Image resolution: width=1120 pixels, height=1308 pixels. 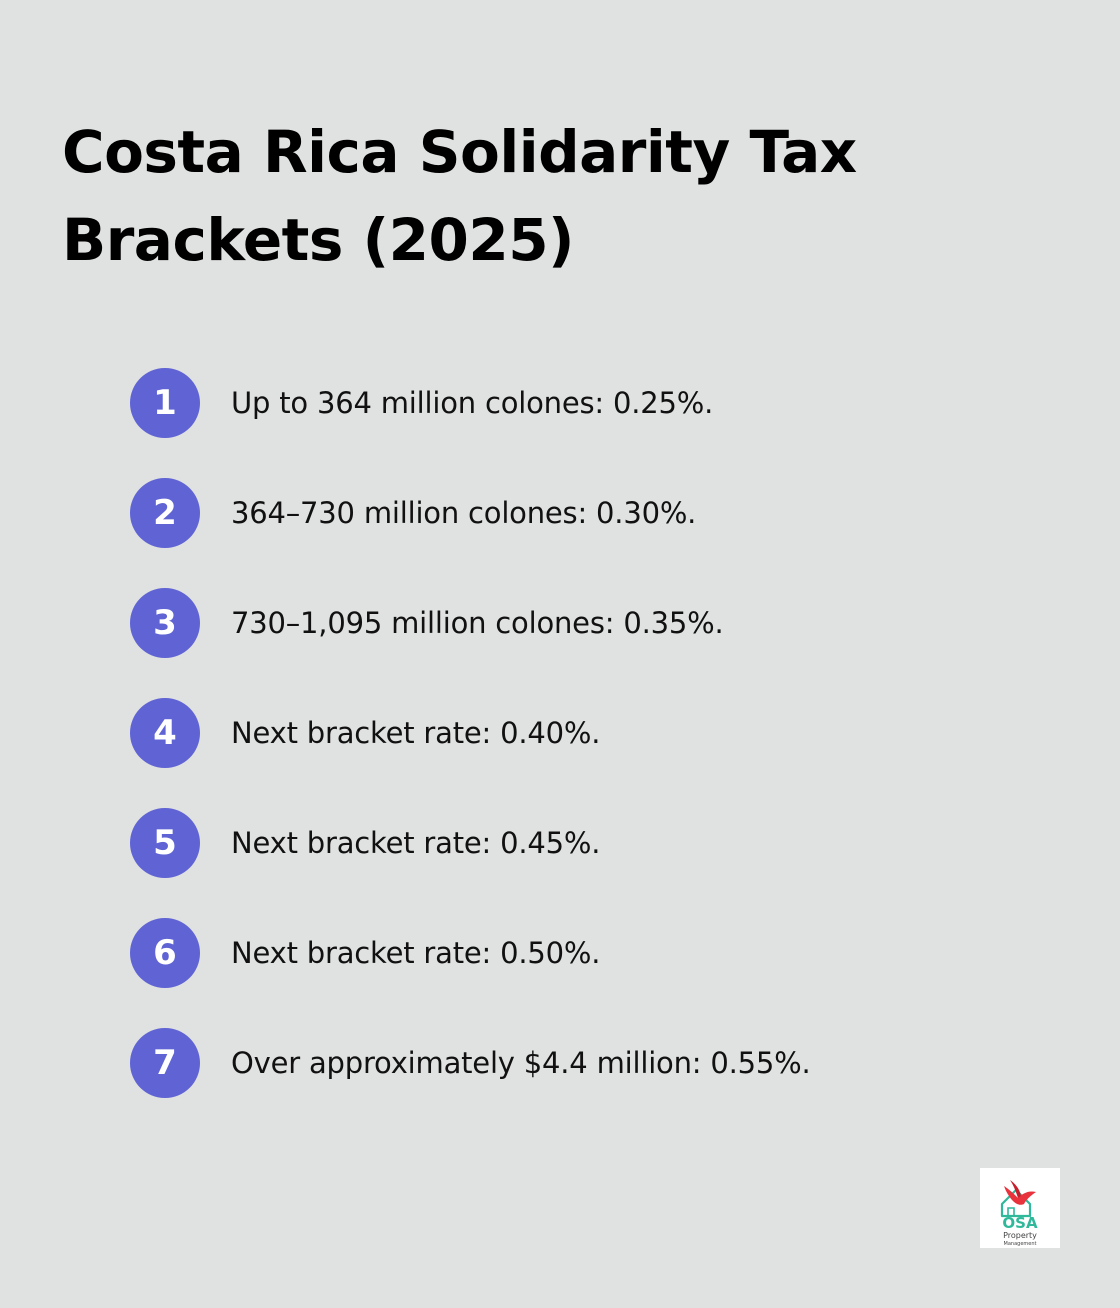 What do you see at coordinates (165, 1063) in the screenshot?
I see `number-badge: 7` at bounding box center [165, 1063].